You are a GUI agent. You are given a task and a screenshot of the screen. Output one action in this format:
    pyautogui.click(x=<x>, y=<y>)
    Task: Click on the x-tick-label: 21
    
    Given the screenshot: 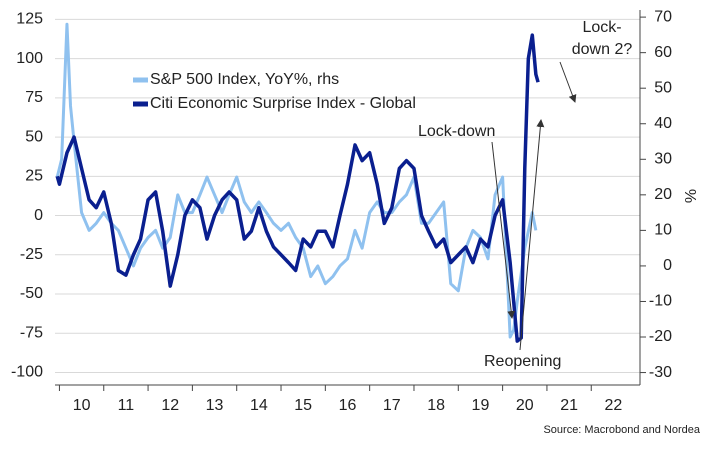 What is the action you would take?
    pyautogui.click(x=569, y=405)
    